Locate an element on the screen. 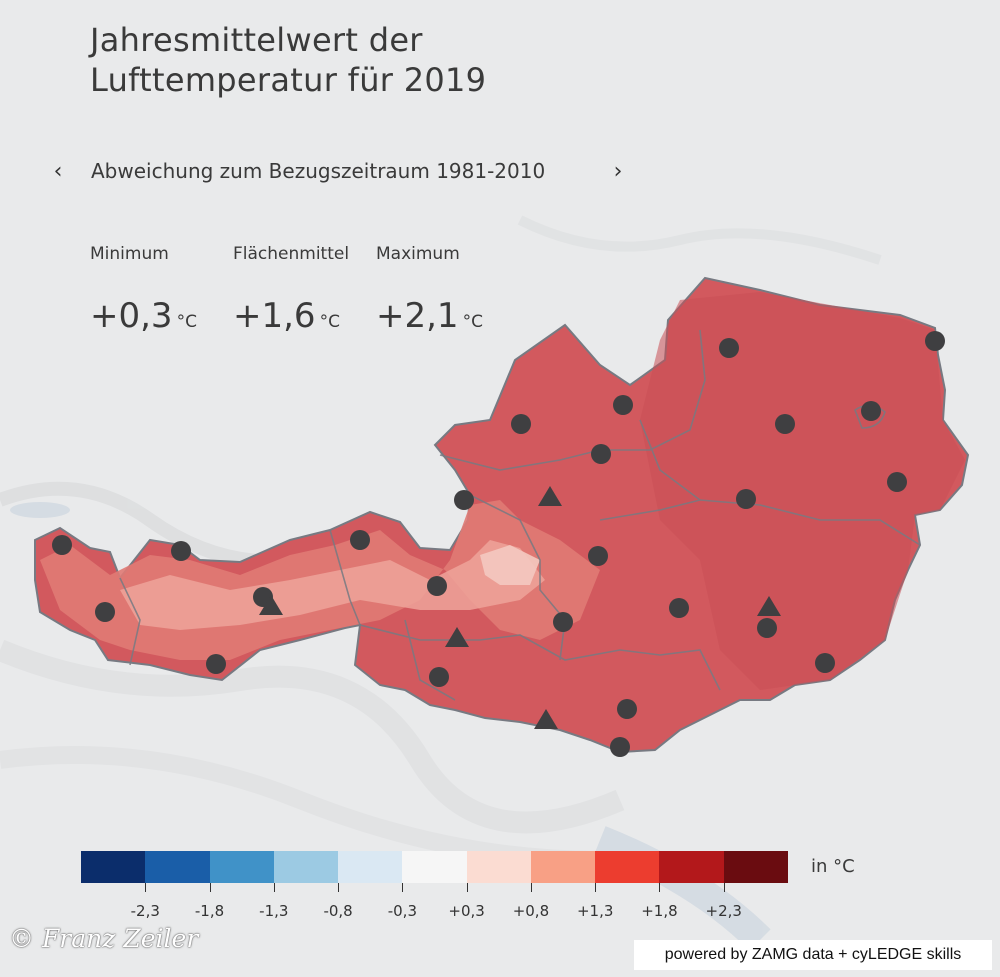 Image resolution: width=1000 pixels, height=977 pixels. powered-by-attribution: powered by ZAMG data + cyLEDGE skills is located at coordinates (813, 955).